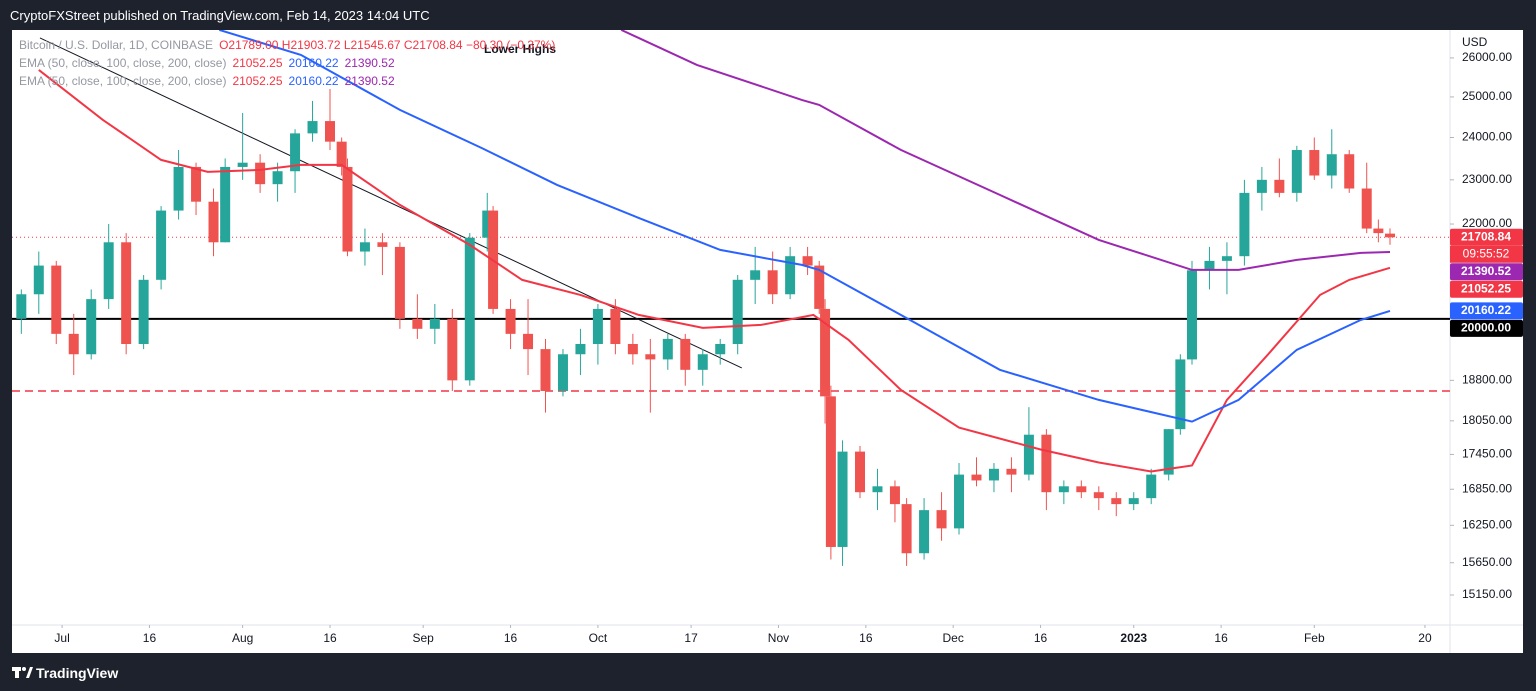 The width and height of the screenshot is (1536, 691). Describe the element at coordinates (1487, 223) in the screenshot. I see `y-tick-label: 22000.00` at that location.